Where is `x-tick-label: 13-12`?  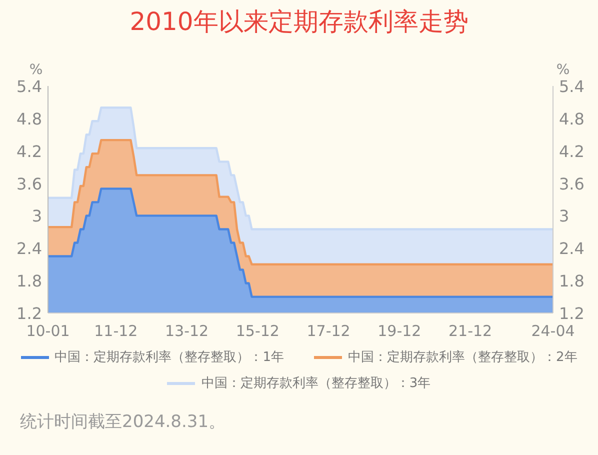 x-tick-label: 13-12 is located at coordinates (187, 331).